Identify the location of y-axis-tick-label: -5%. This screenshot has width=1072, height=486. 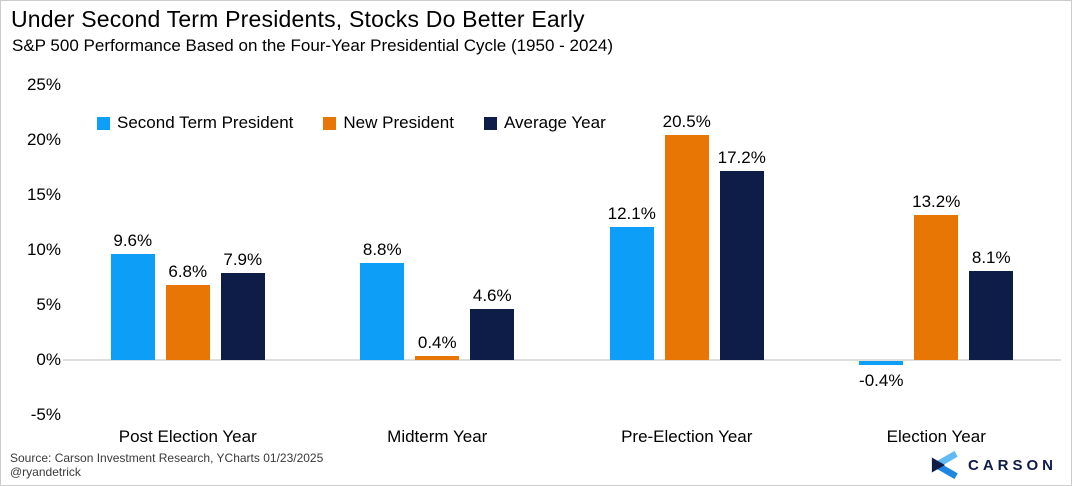
(45, 414).